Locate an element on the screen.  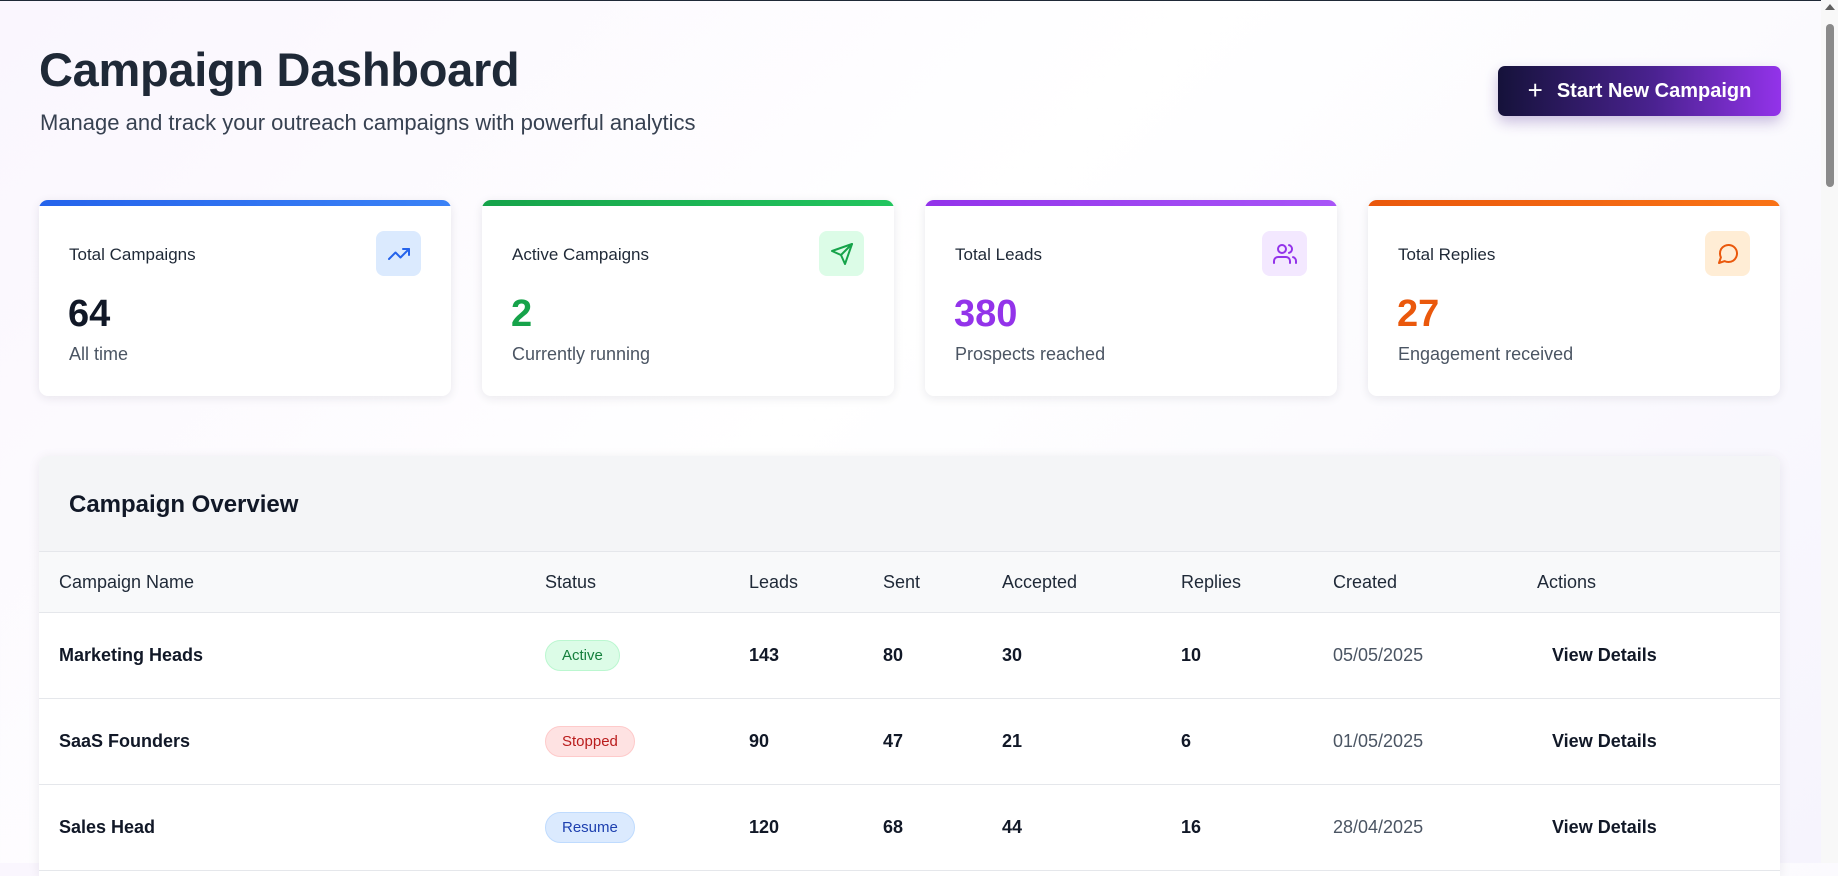
accepted-value: 30 is located at coordinates (1012, 655).